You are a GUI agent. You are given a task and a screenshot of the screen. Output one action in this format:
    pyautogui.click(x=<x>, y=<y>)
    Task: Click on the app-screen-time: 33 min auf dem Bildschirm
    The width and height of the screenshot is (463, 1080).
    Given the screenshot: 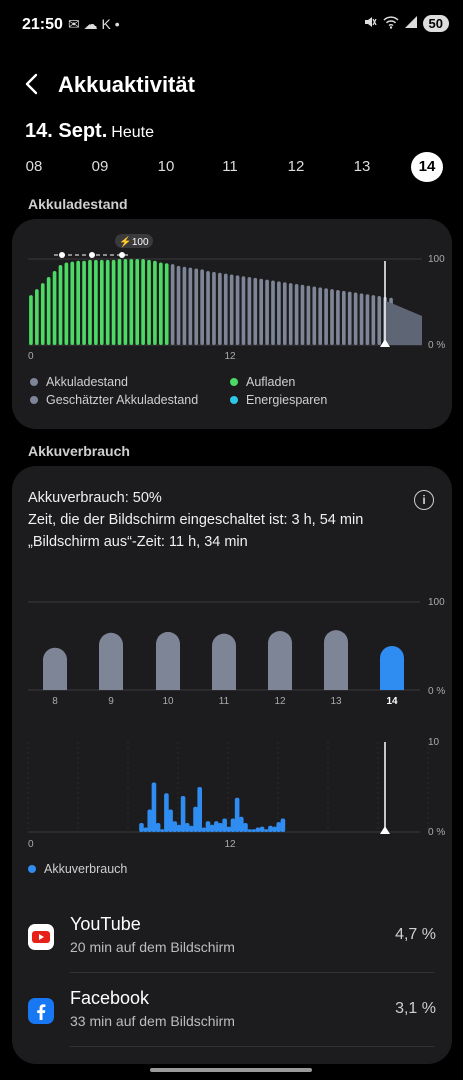 What is the action you would take?
    pyautogui.click(x=152, y=1021)
    